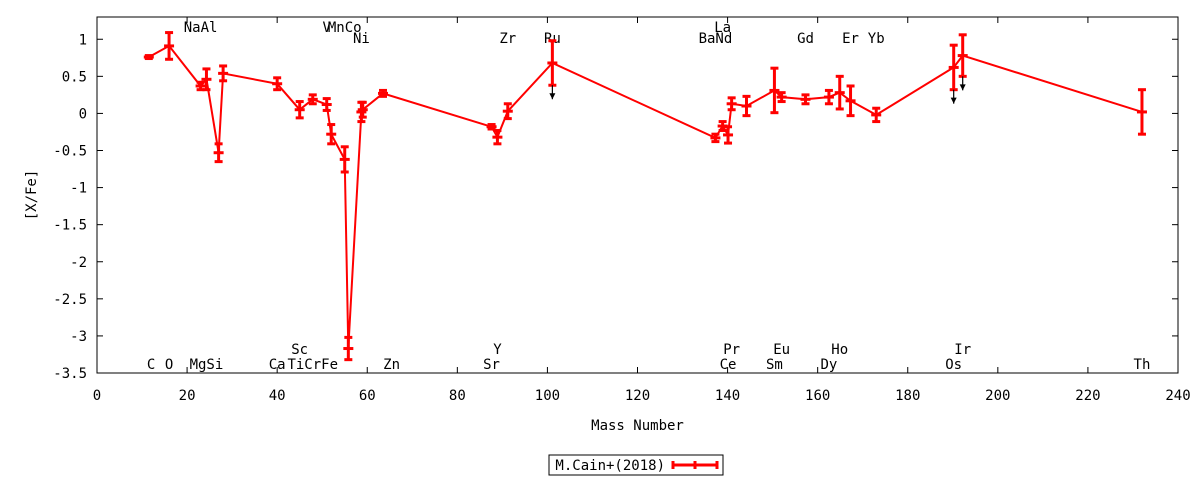 The height and width of the screenshot is (480, 1200). I want to click on element-label: Gd, so click(805, 39).